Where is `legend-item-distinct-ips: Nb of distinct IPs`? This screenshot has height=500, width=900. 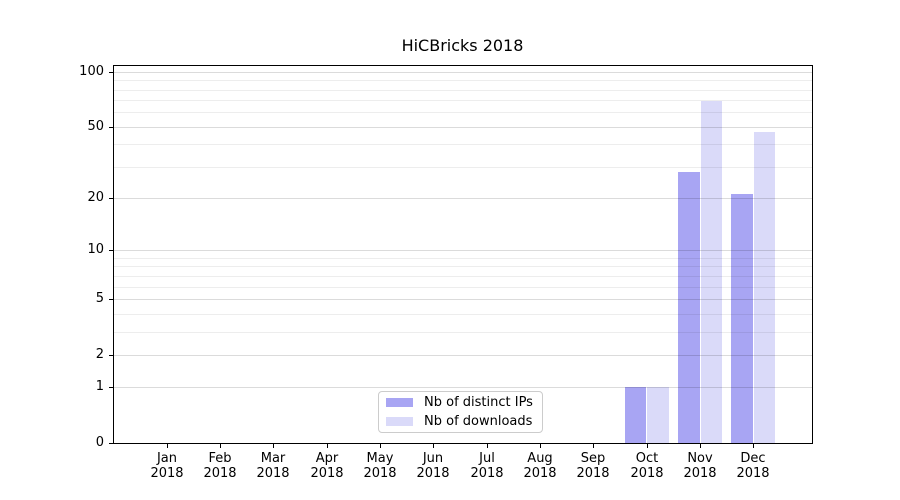 legend-item-distinct-ips: Nb of distinct IPs is located at coordinates (464, 402).